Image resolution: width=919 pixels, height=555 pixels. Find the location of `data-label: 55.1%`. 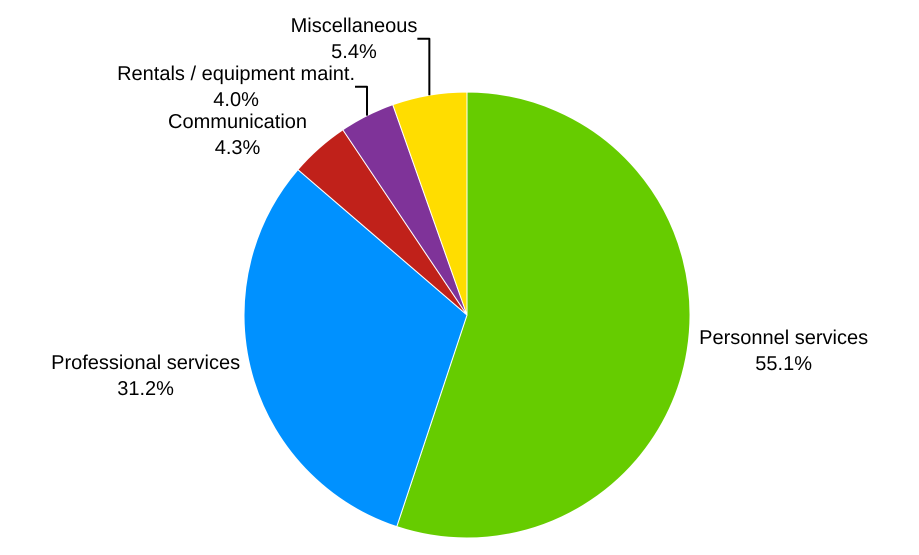

data-label: 55.1% is located at coordinates (783, 364).